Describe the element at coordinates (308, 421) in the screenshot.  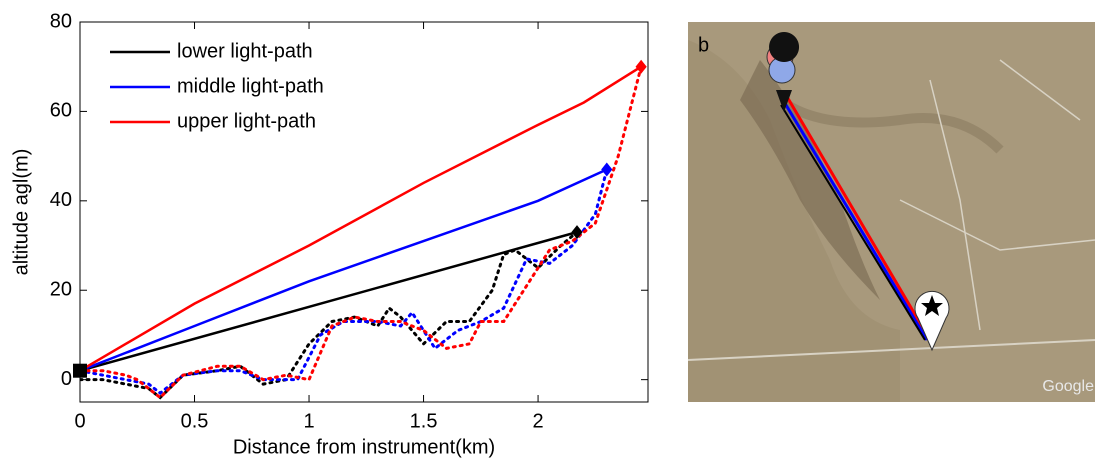
I see `x-tick-label: 1` at that location.